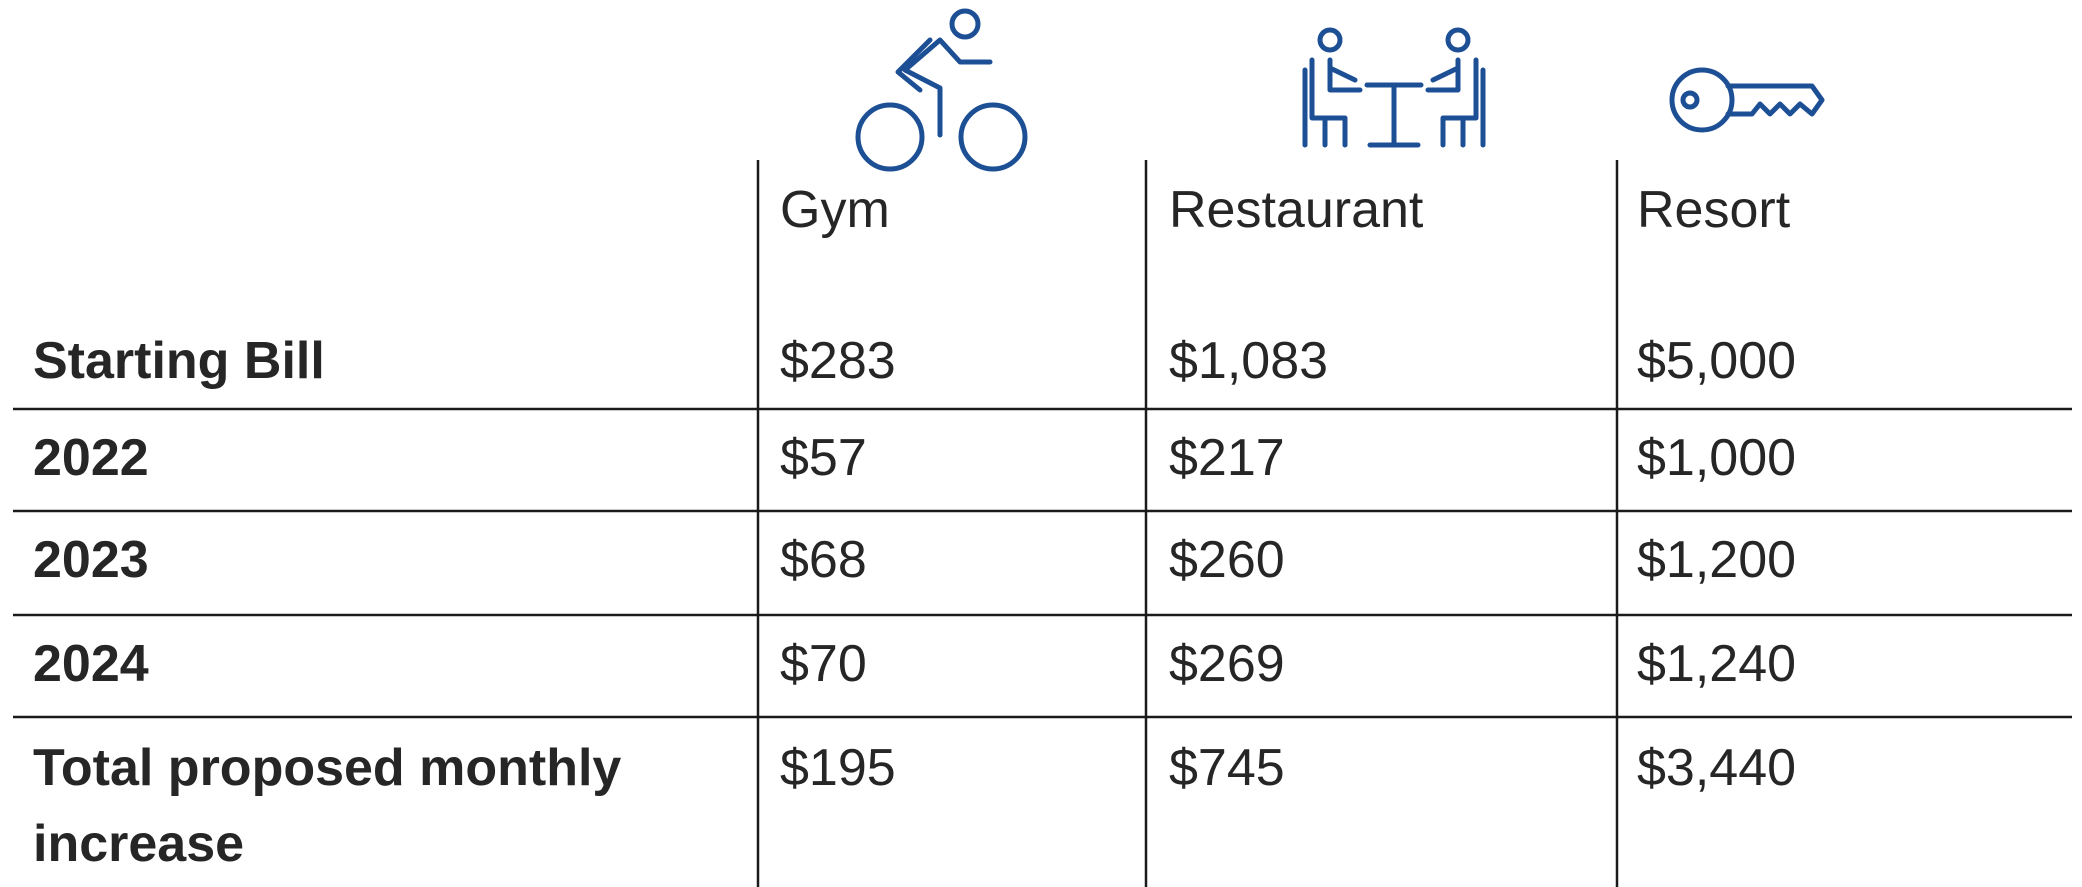 The width and height of the screenshot is (2082, 887). What do you see at coordinates (1227, 458) in the screenshot?
I see `cell: $217` at bounding box center [1227, 458].